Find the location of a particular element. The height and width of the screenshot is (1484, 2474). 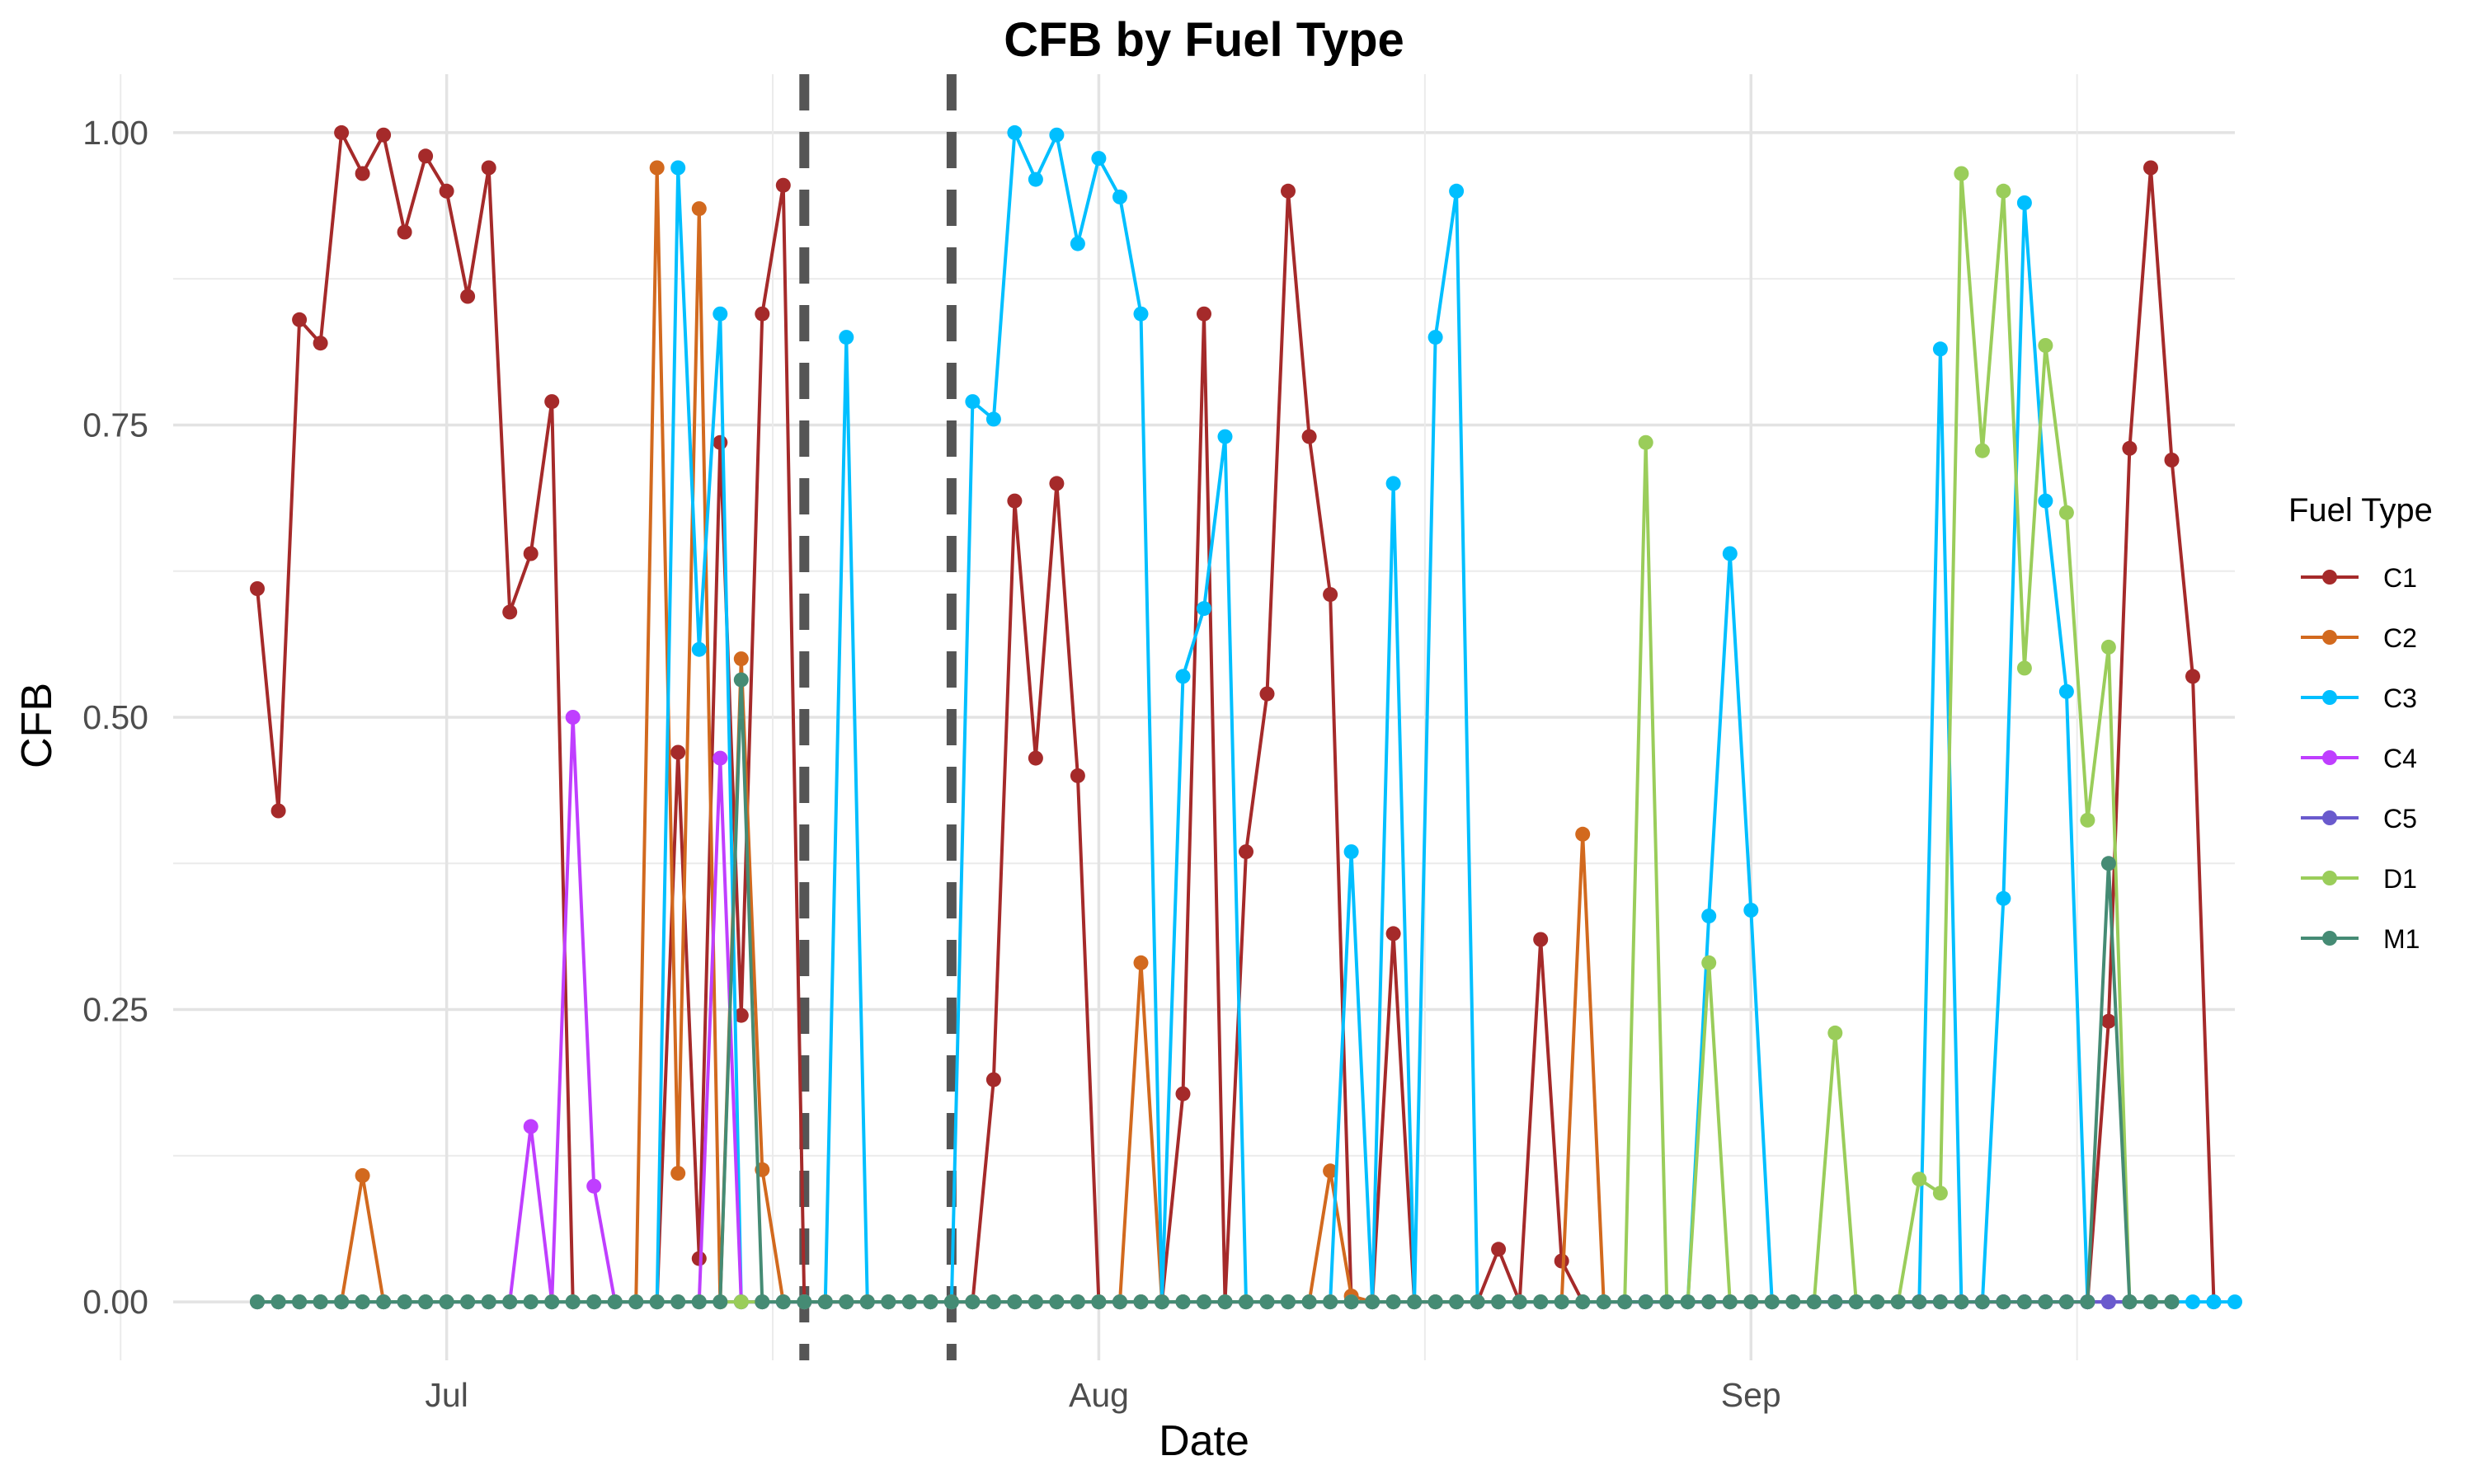

y-tick-label: 1.00 is located at coordinates (115, 133).